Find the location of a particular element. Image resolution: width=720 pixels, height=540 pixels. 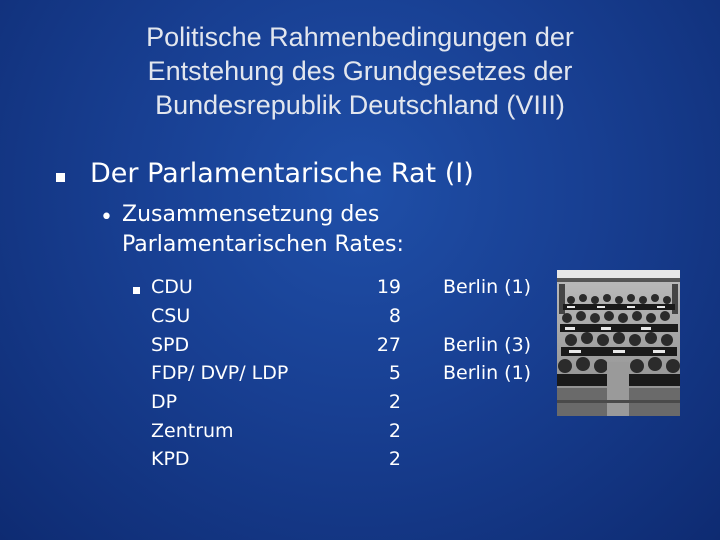

party-name: Zentrum is located at coordinates (192, 430).